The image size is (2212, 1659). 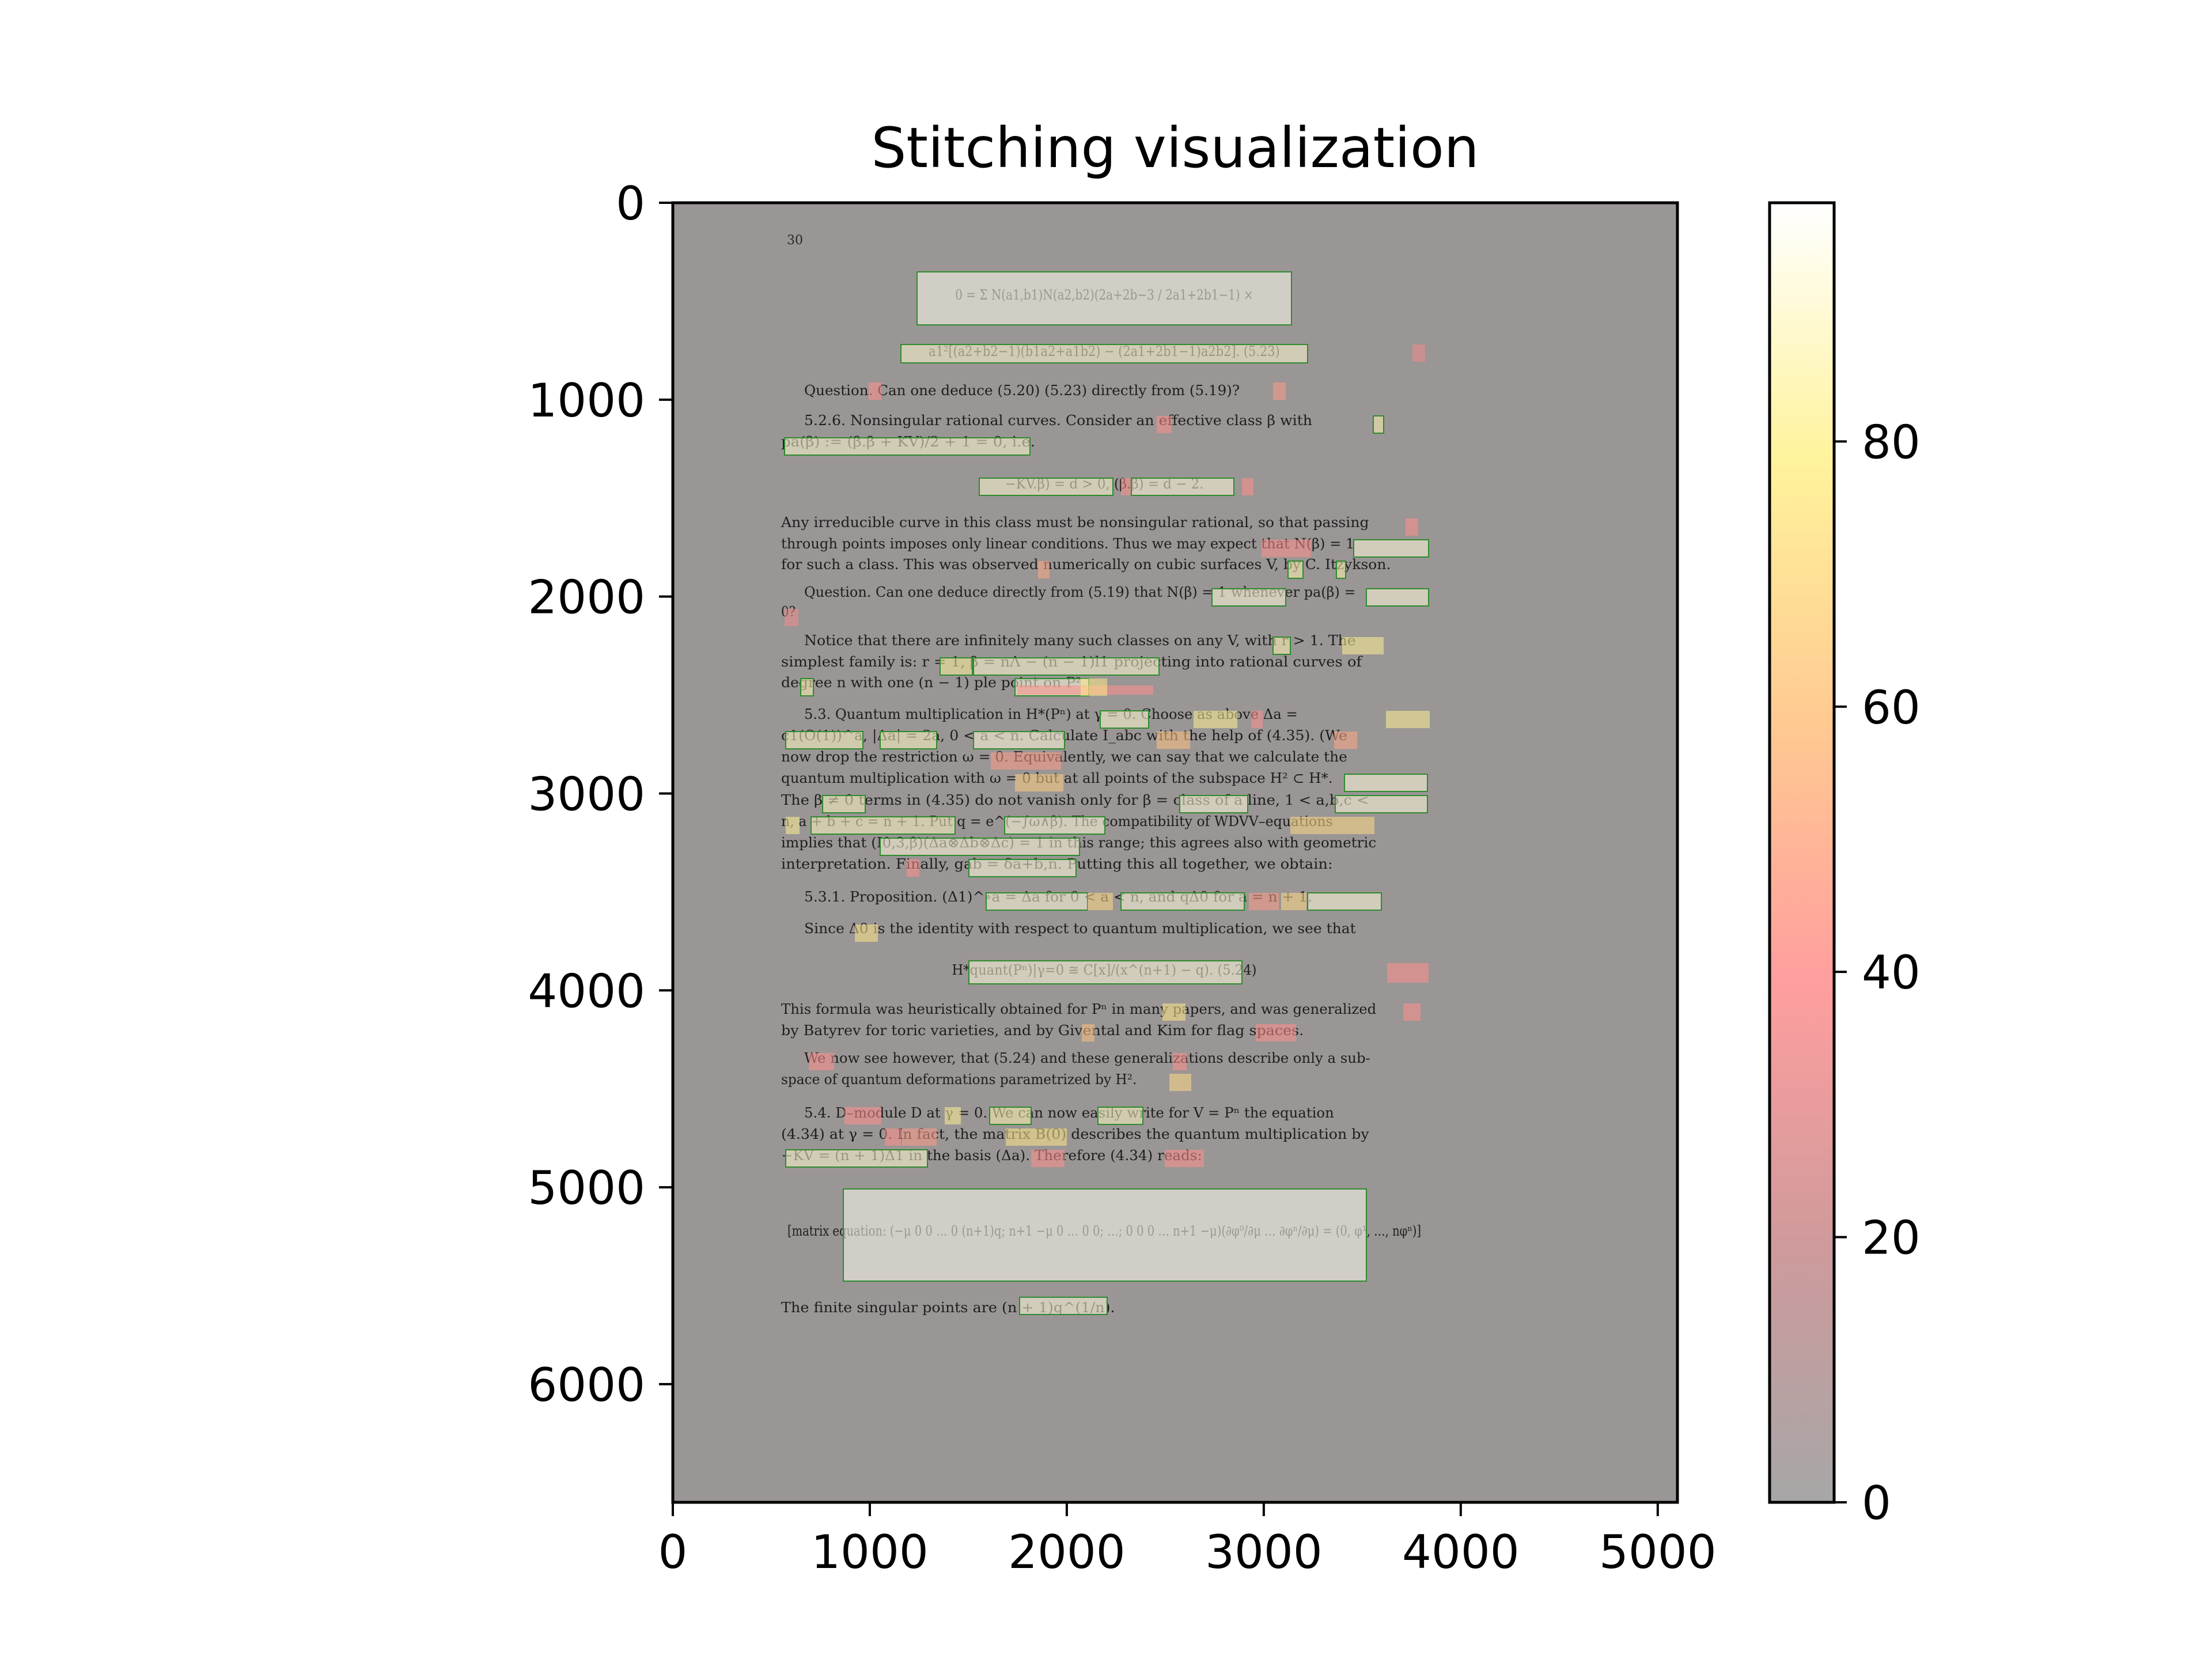 What do you see at coordinates (1187, 1540) in the screenshot?
I see `x-axis: 0 1000 2000 3000 4000 5000` at bounding box center [1187, 1540].